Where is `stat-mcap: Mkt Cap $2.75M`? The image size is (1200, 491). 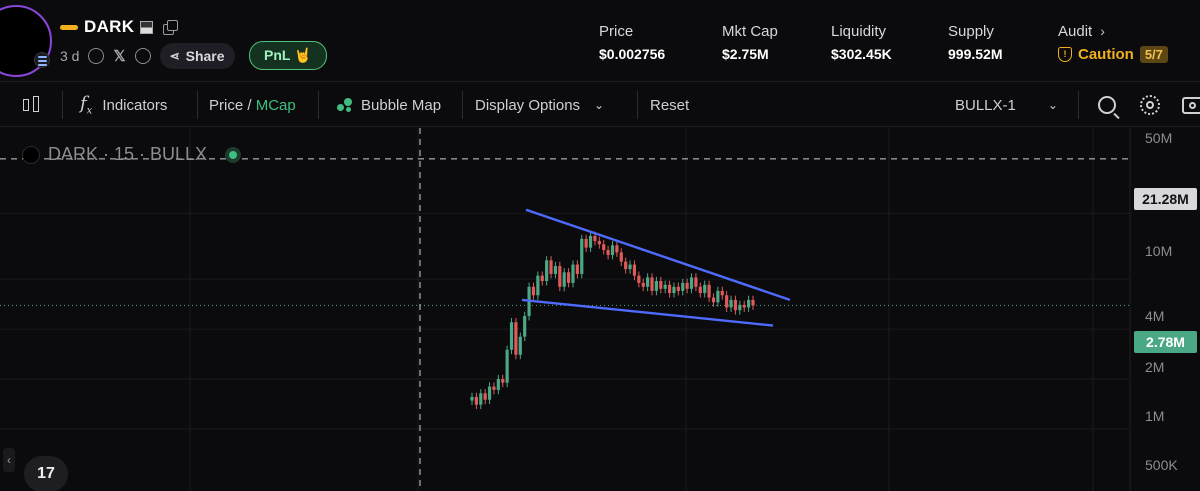
stat-mcap: Mkt Cap $2.75M is located at coordinates (750, 42).